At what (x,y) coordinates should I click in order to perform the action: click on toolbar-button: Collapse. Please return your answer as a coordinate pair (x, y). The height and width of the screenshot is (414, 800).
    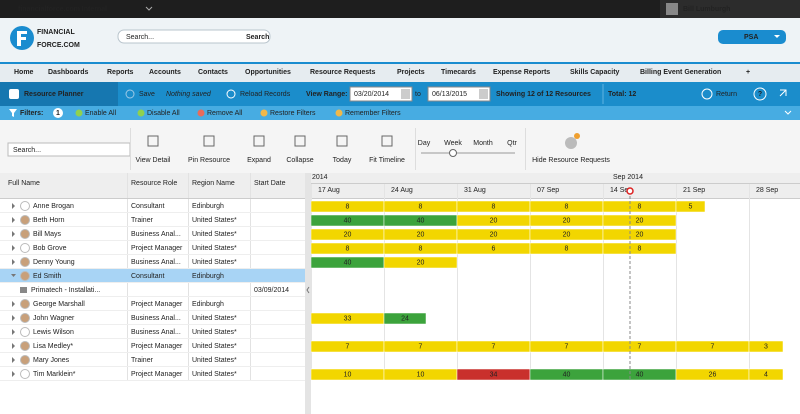
    Looking at the image, I should click on (299, 160).